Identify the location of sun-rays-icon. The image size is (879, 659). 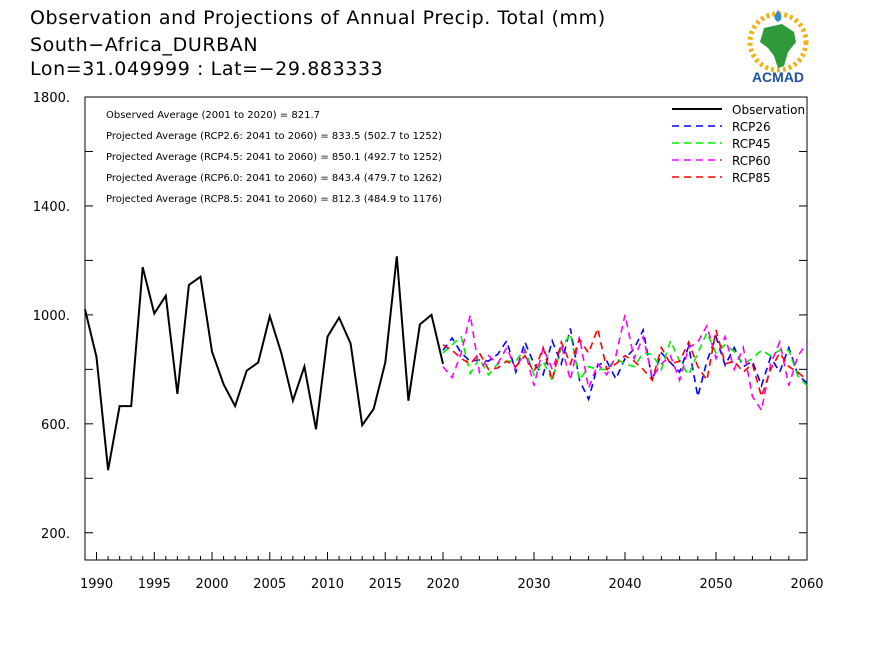
(778, 42).